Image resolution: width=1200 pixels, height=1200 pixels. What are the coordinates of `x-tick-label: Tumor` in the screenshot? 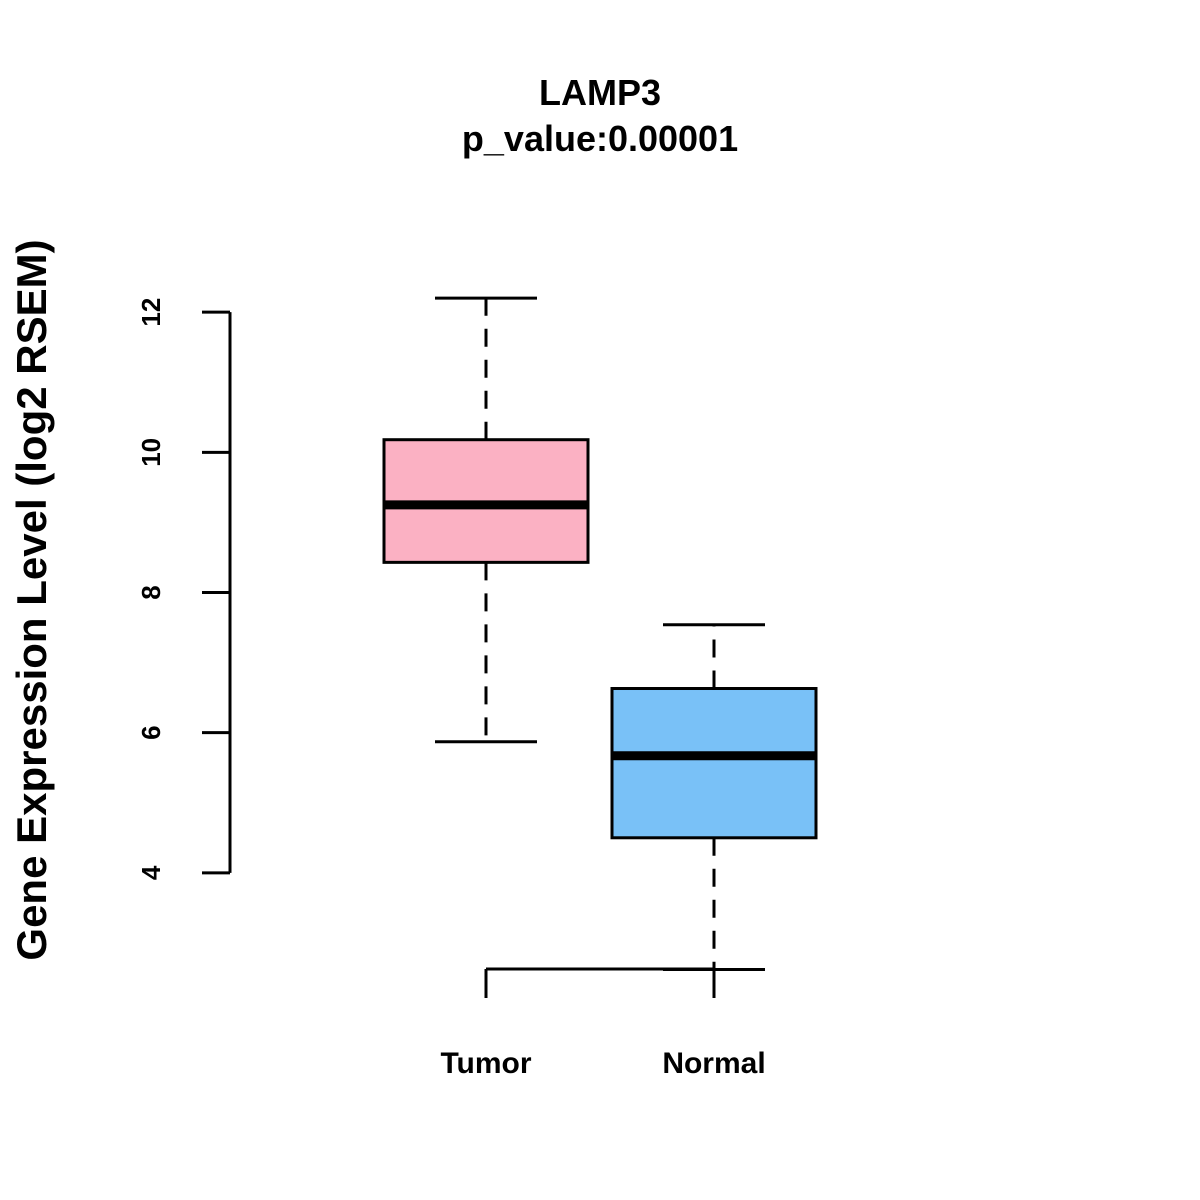 It's located at (485, 1063).